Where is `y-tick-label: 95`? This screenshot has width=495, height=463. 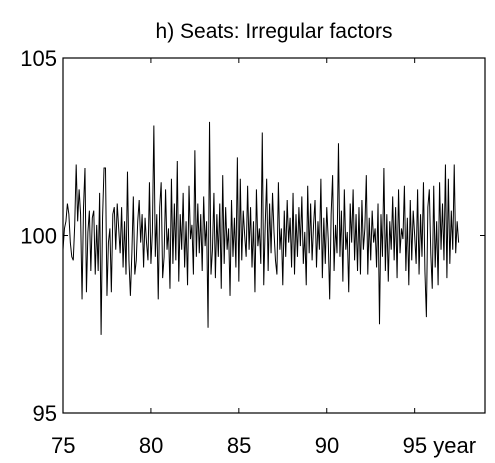 y-tick-label: 95 is located at coordinates (45, 413).